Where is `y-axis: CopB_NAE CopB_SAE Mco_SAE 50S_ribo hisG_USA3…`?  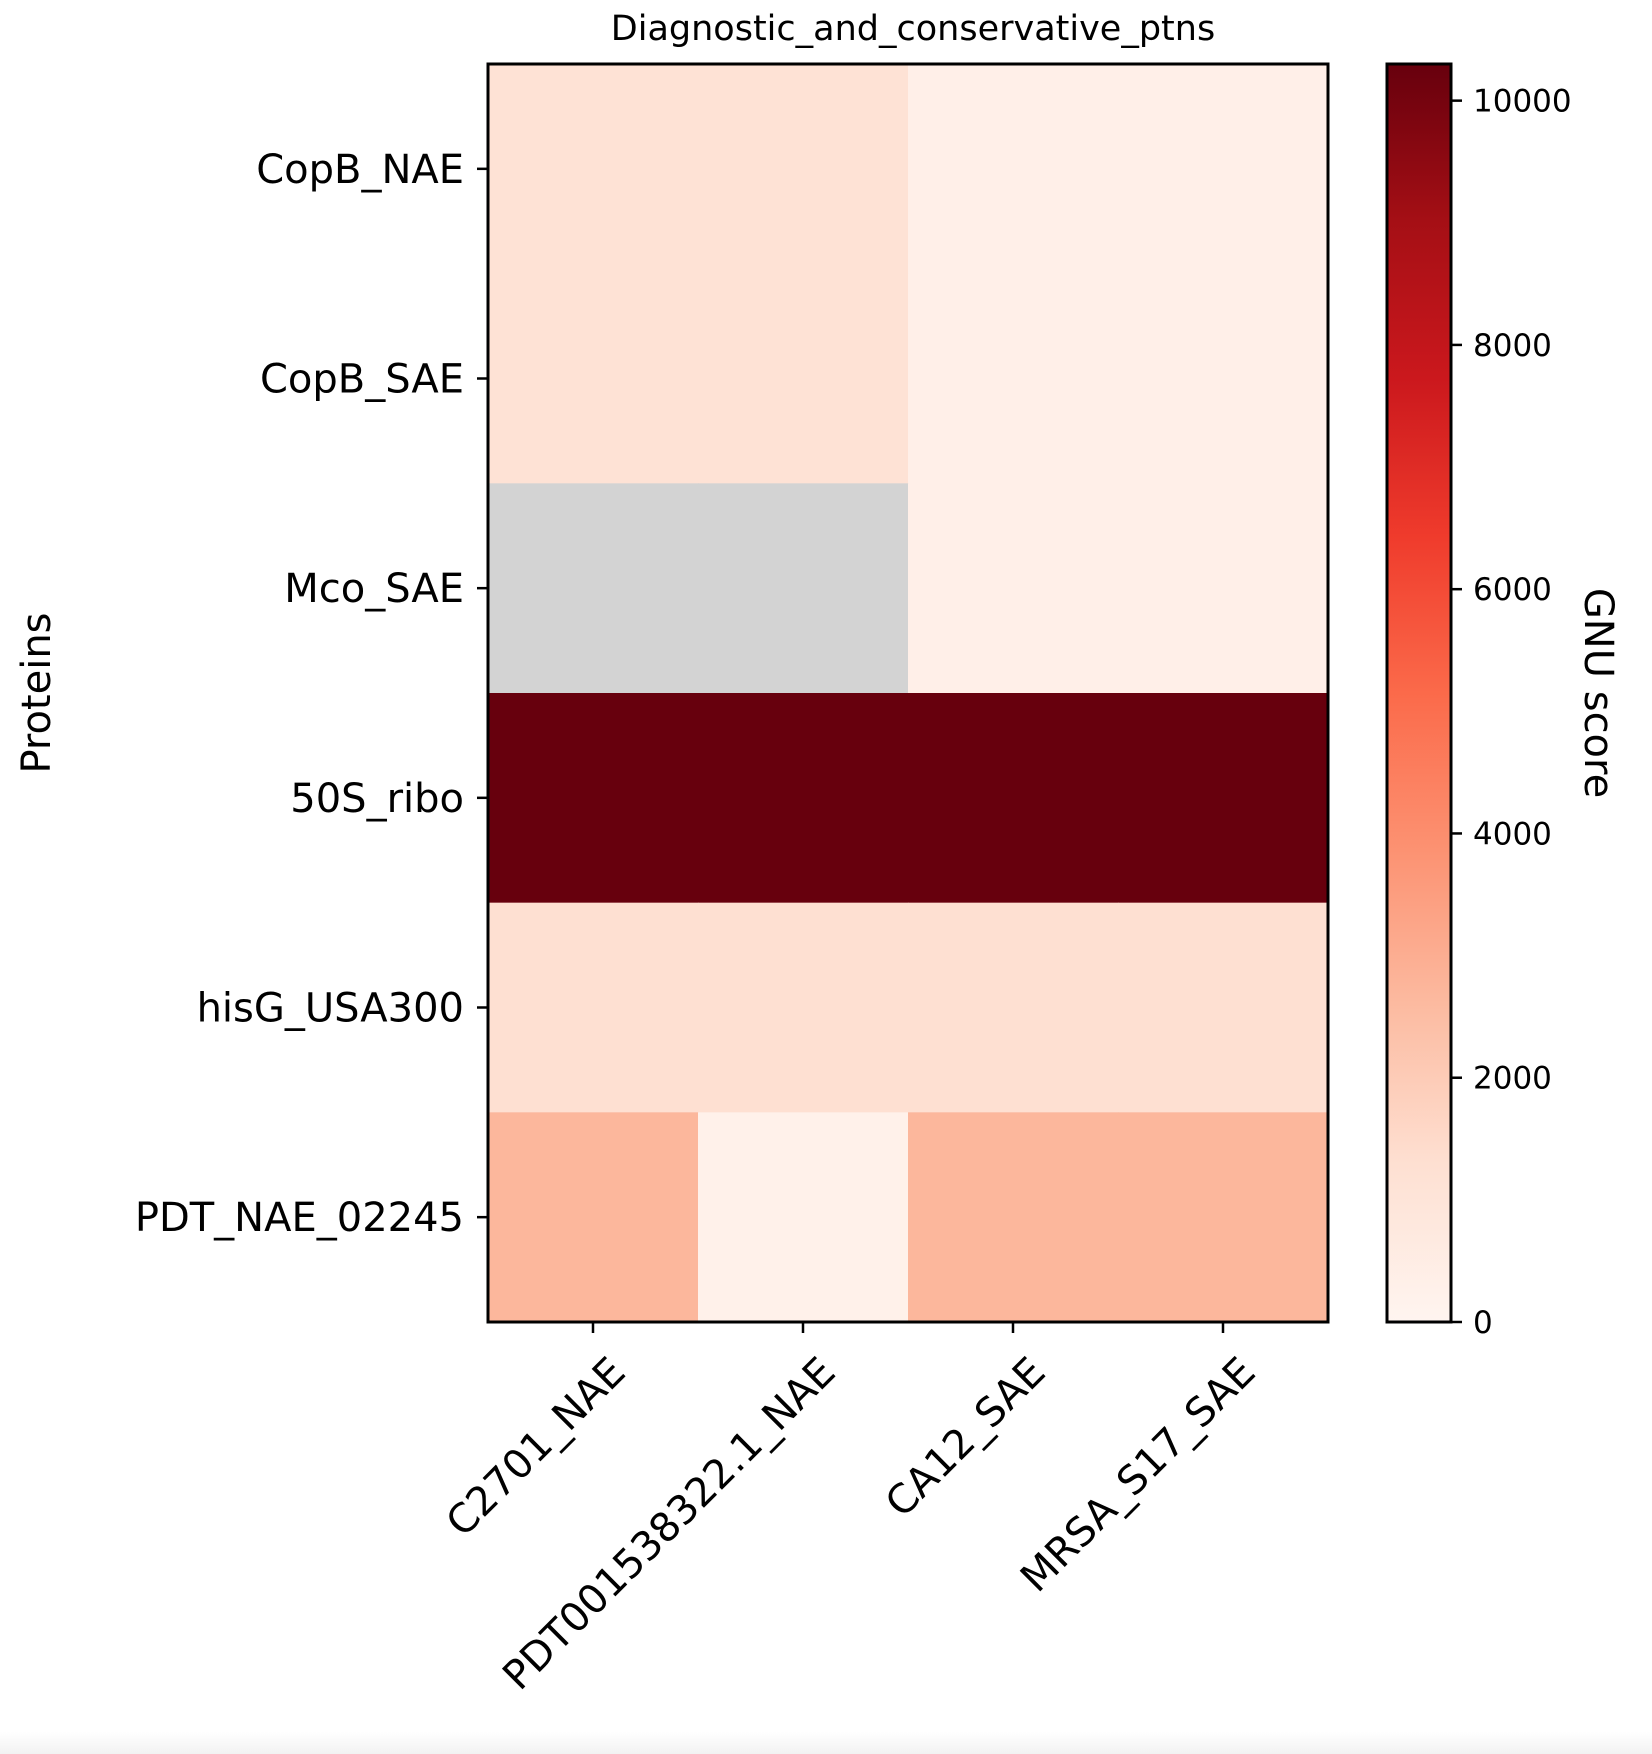
y-axis: CopB_NAE CopB_SAE Mco_SAE 50S_ribo hisG_USA3… is located at coordinates (311, 694).